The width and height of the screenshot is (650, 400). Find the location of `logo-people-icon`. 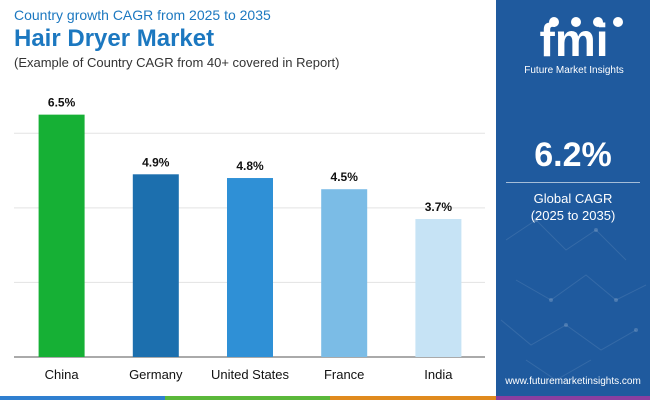

logo-people-icon is located at coordinates (576, 22).